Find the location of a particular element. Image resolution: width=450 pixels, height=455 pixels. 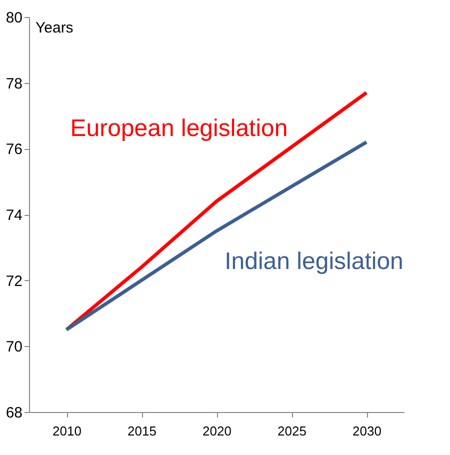

series-label: Indian legislation is located at coordinates (314, 261).